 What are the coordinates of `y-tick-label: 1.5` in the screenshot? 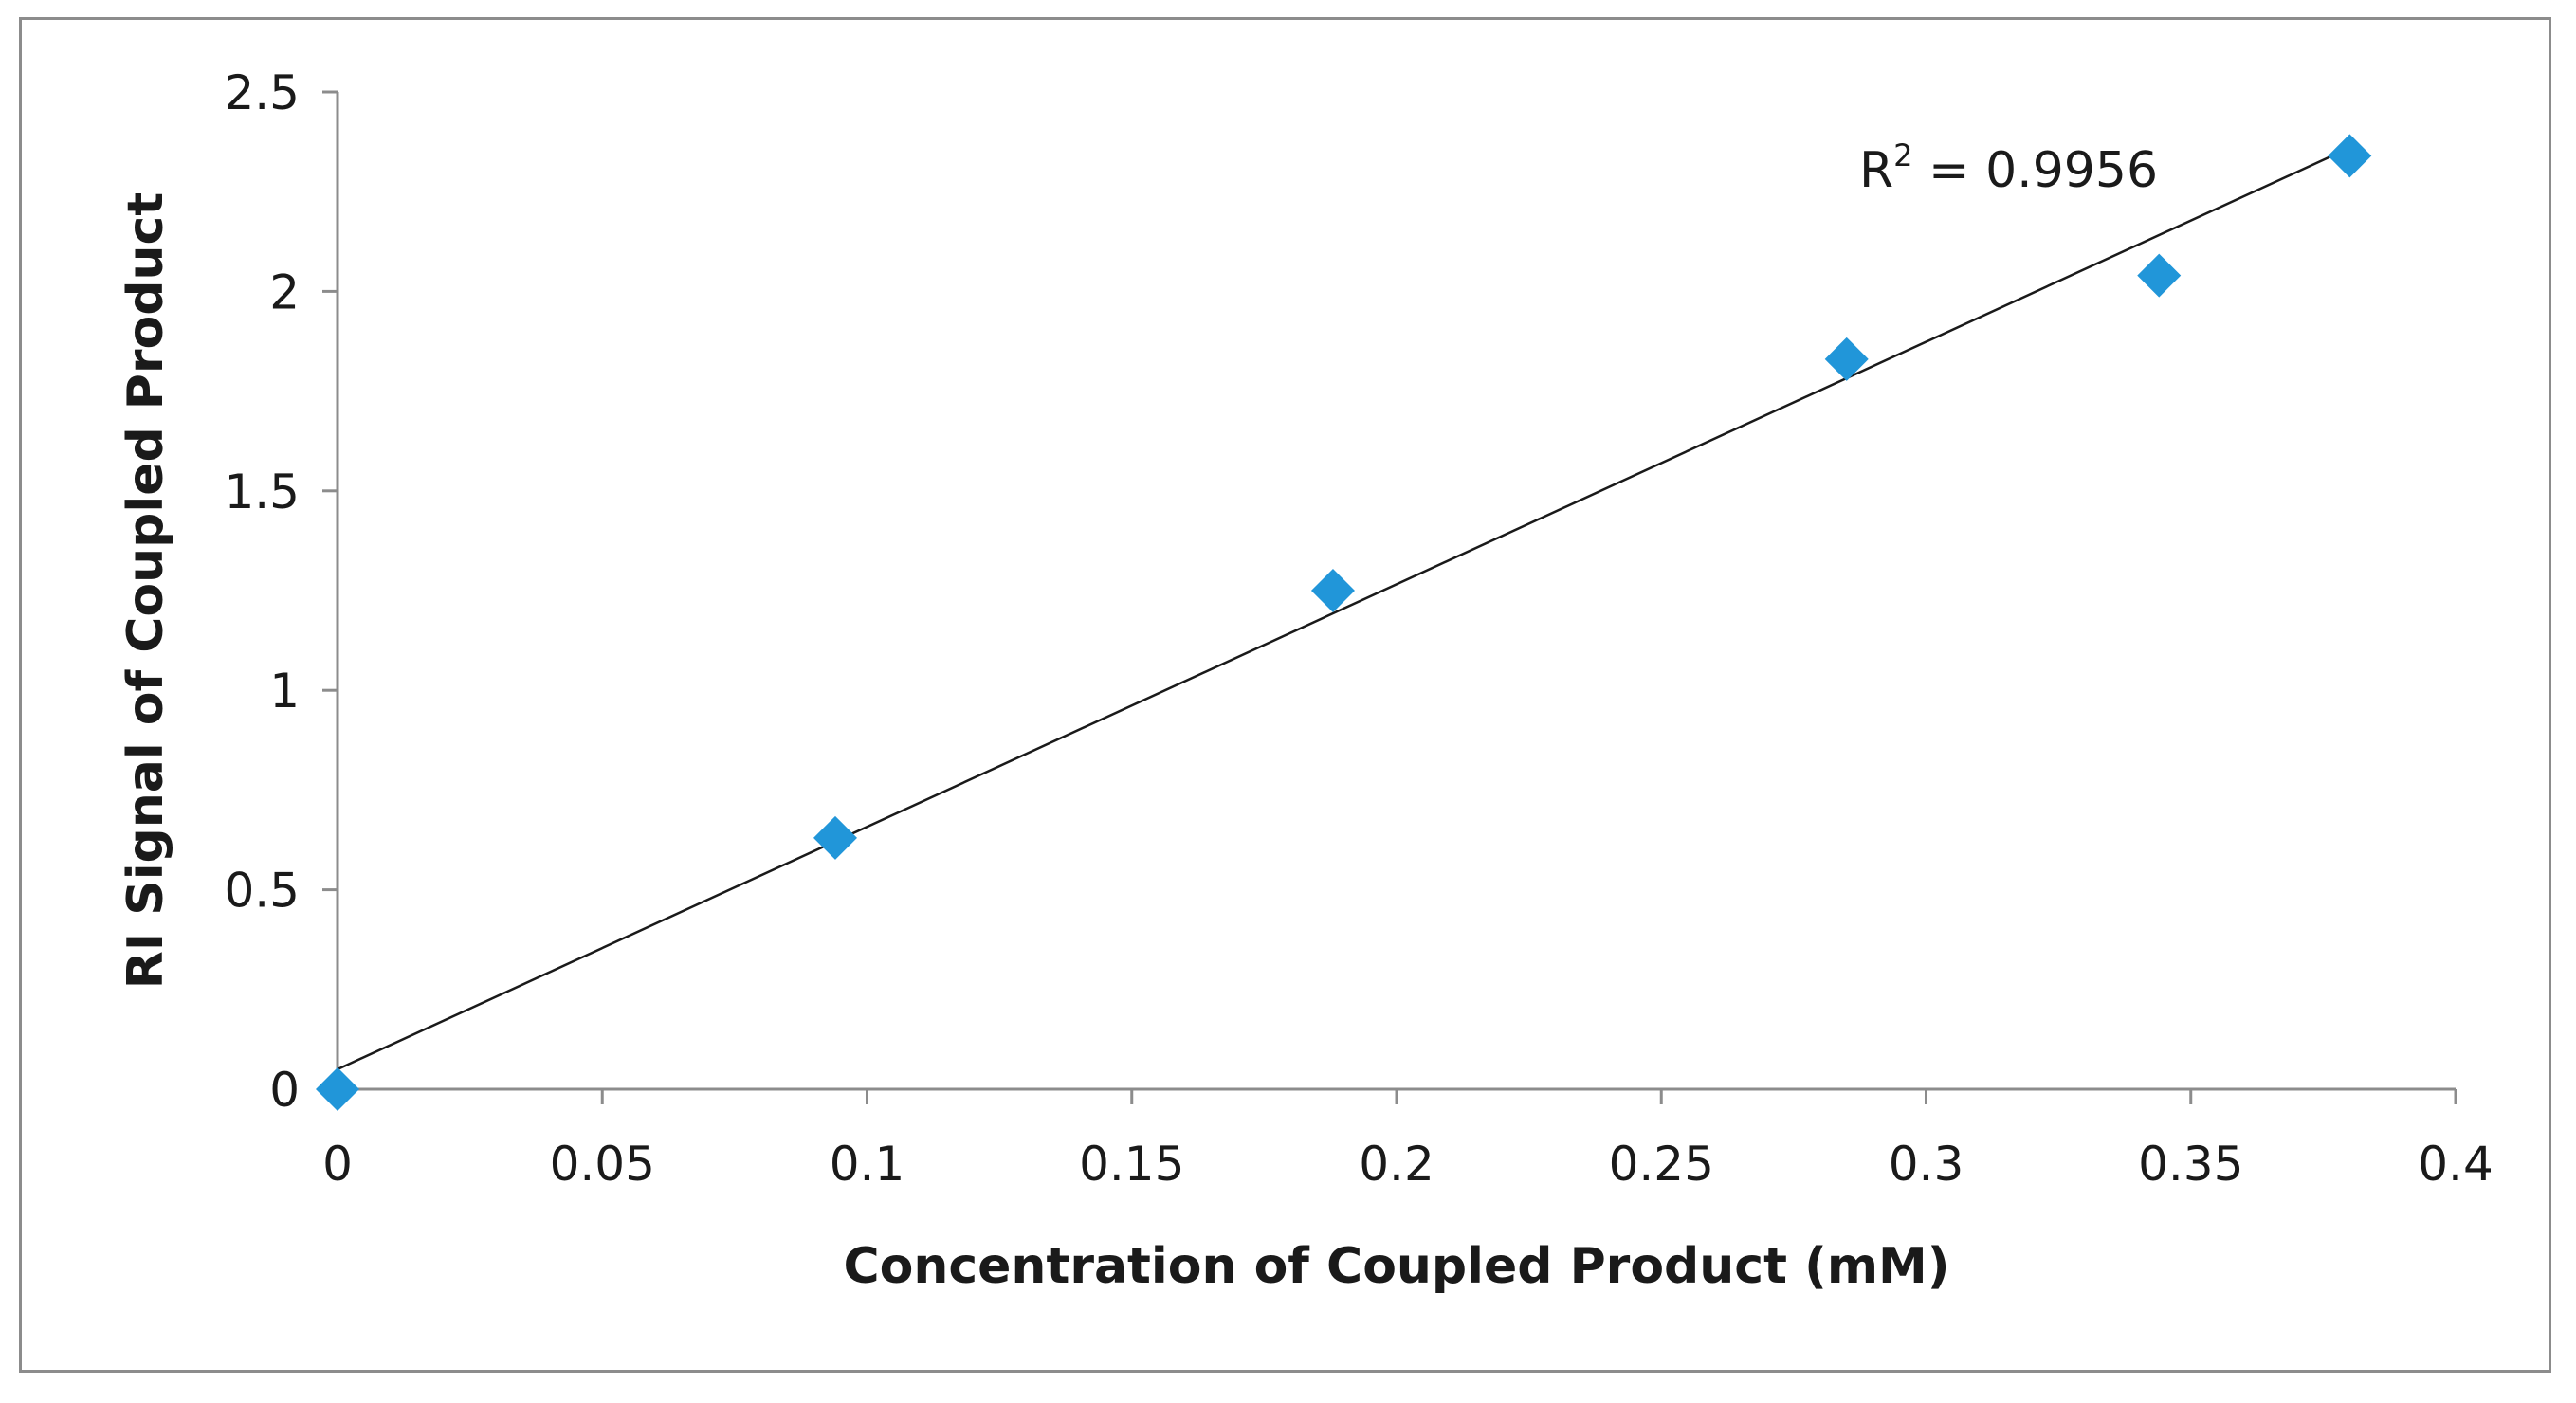 It's located at (262, 492).